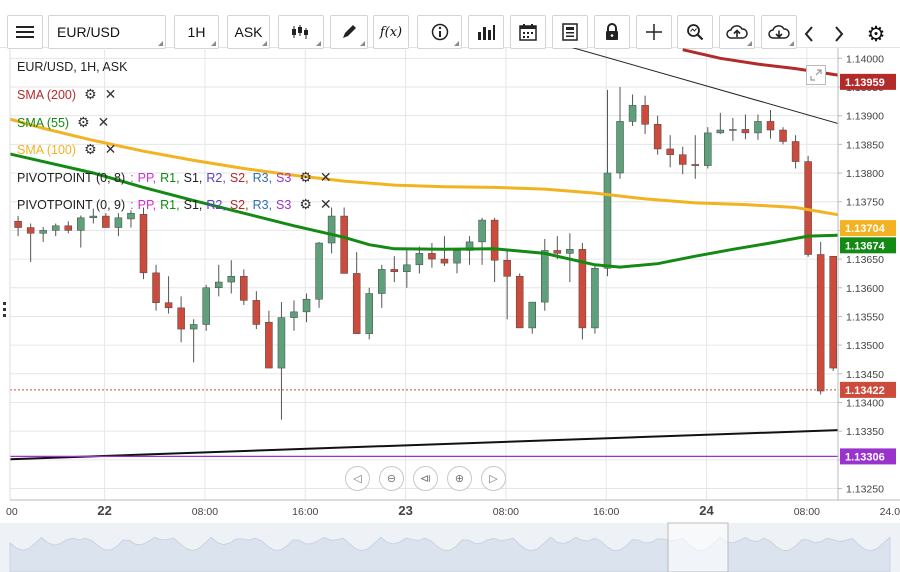  What do you see at coordinates (391, 478) in the screenshot?
I see `zoom-out-button: ⊖` at bounding box center [391, 478].